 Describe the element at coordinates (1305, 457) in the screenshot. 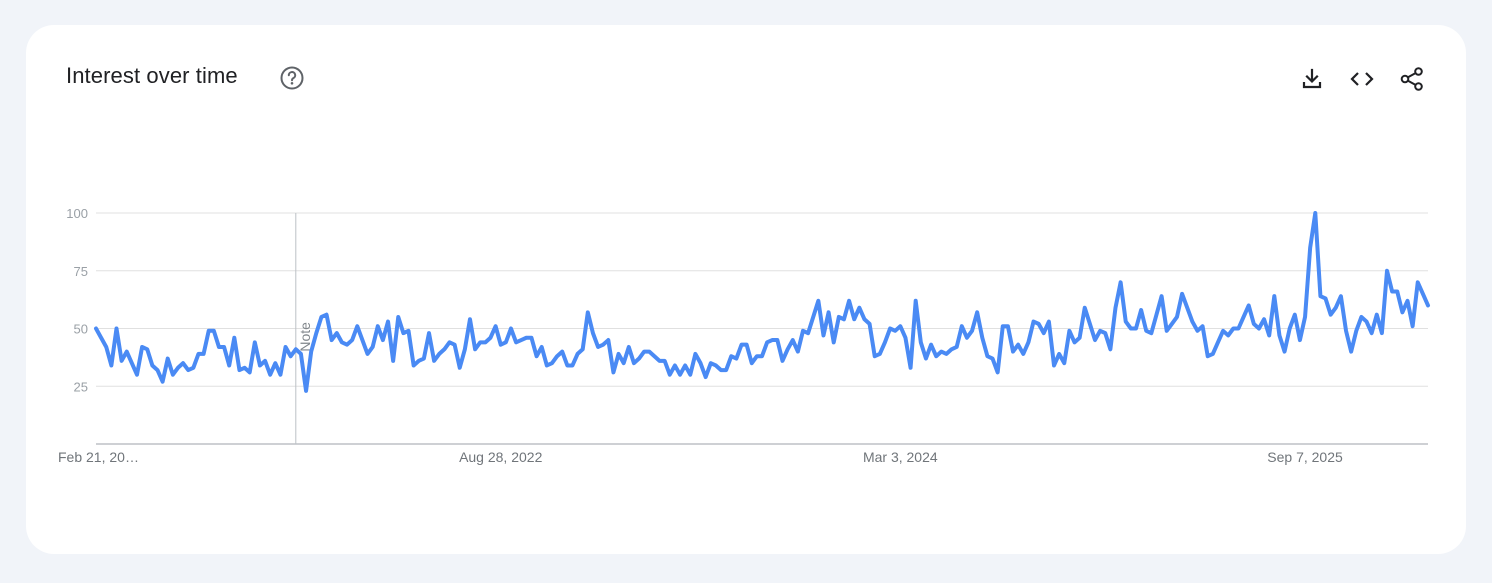

I see `x-tick-label: Sep 7, 2025` at that location.